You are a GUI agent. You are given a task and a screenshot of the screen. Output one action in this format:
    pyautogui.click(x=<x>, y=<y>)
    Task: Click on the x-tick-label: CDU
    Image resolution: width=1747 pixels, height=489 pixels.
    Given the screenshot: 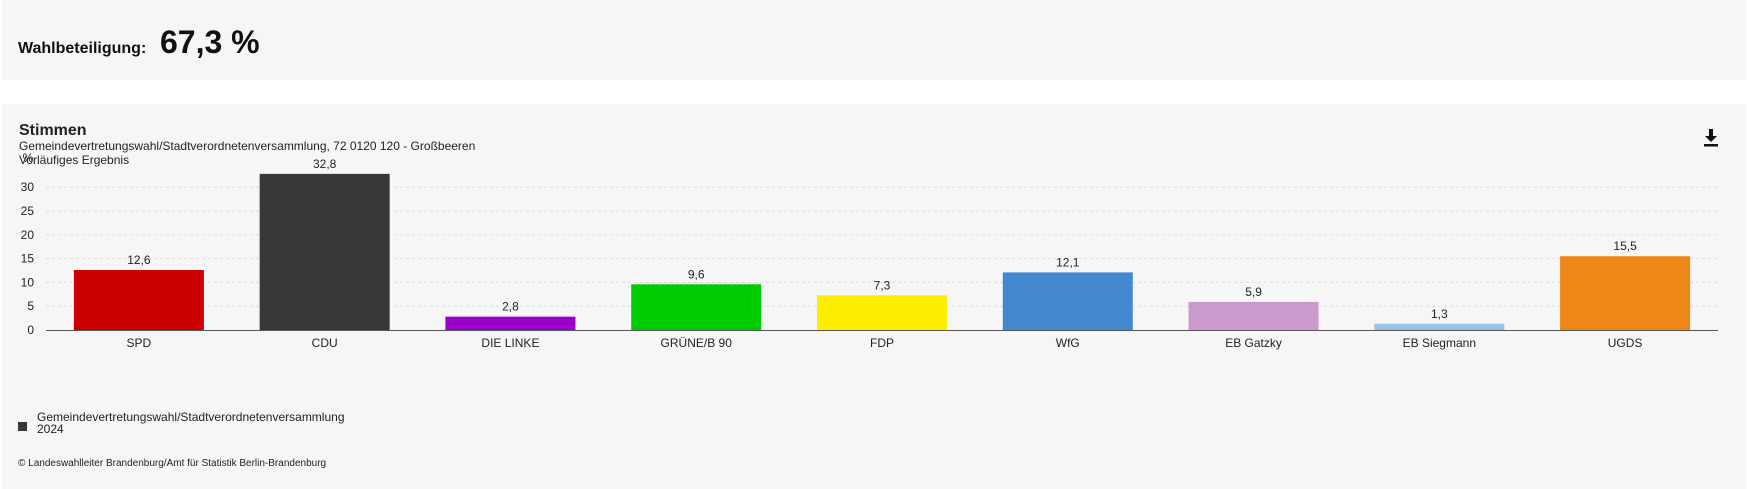 What is the action you would take?
    pyautogui.click(x=325, y=343)
    